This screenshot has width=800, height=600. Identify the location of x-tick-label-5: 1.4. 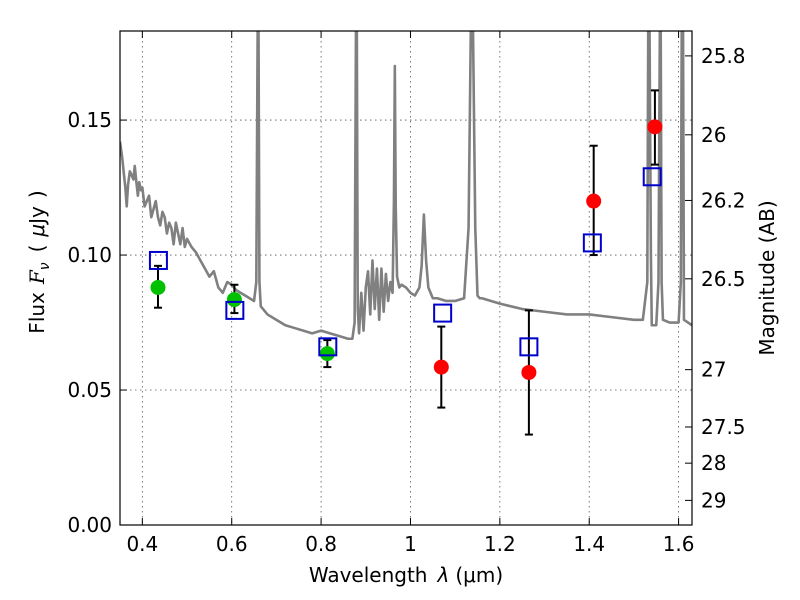
(589, 544).